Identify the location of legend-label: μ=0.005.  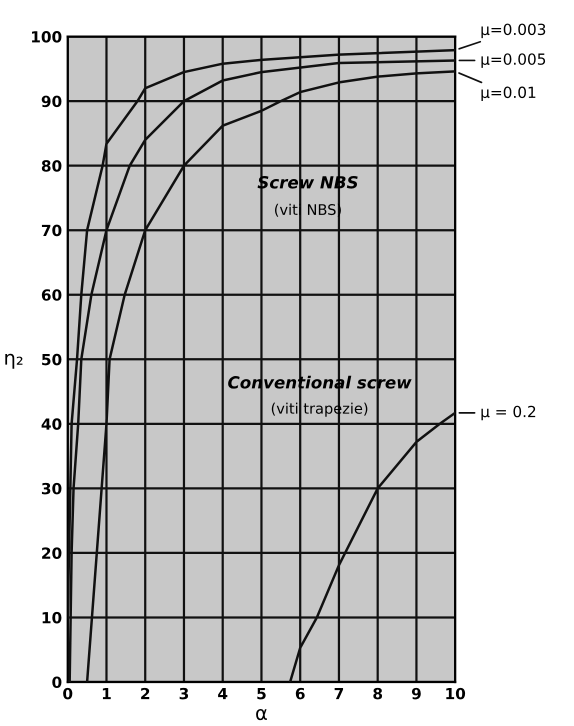
(513, 60).